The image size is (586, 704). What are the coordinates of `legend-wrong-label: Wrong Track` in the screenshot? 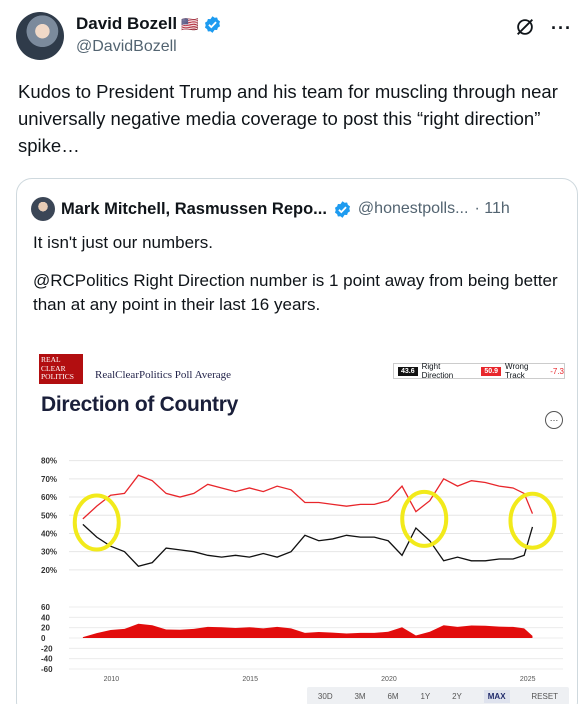 It's located at (517, 371).